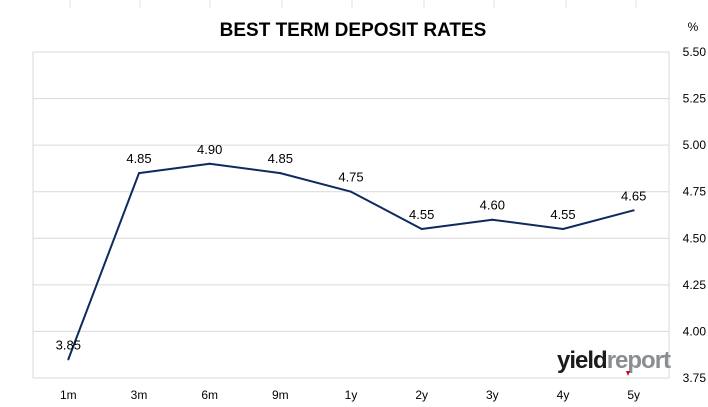 The height and width of the screenshot is (407, 708). I want to click on y-axis-unit-label: %, so click(693, 27).